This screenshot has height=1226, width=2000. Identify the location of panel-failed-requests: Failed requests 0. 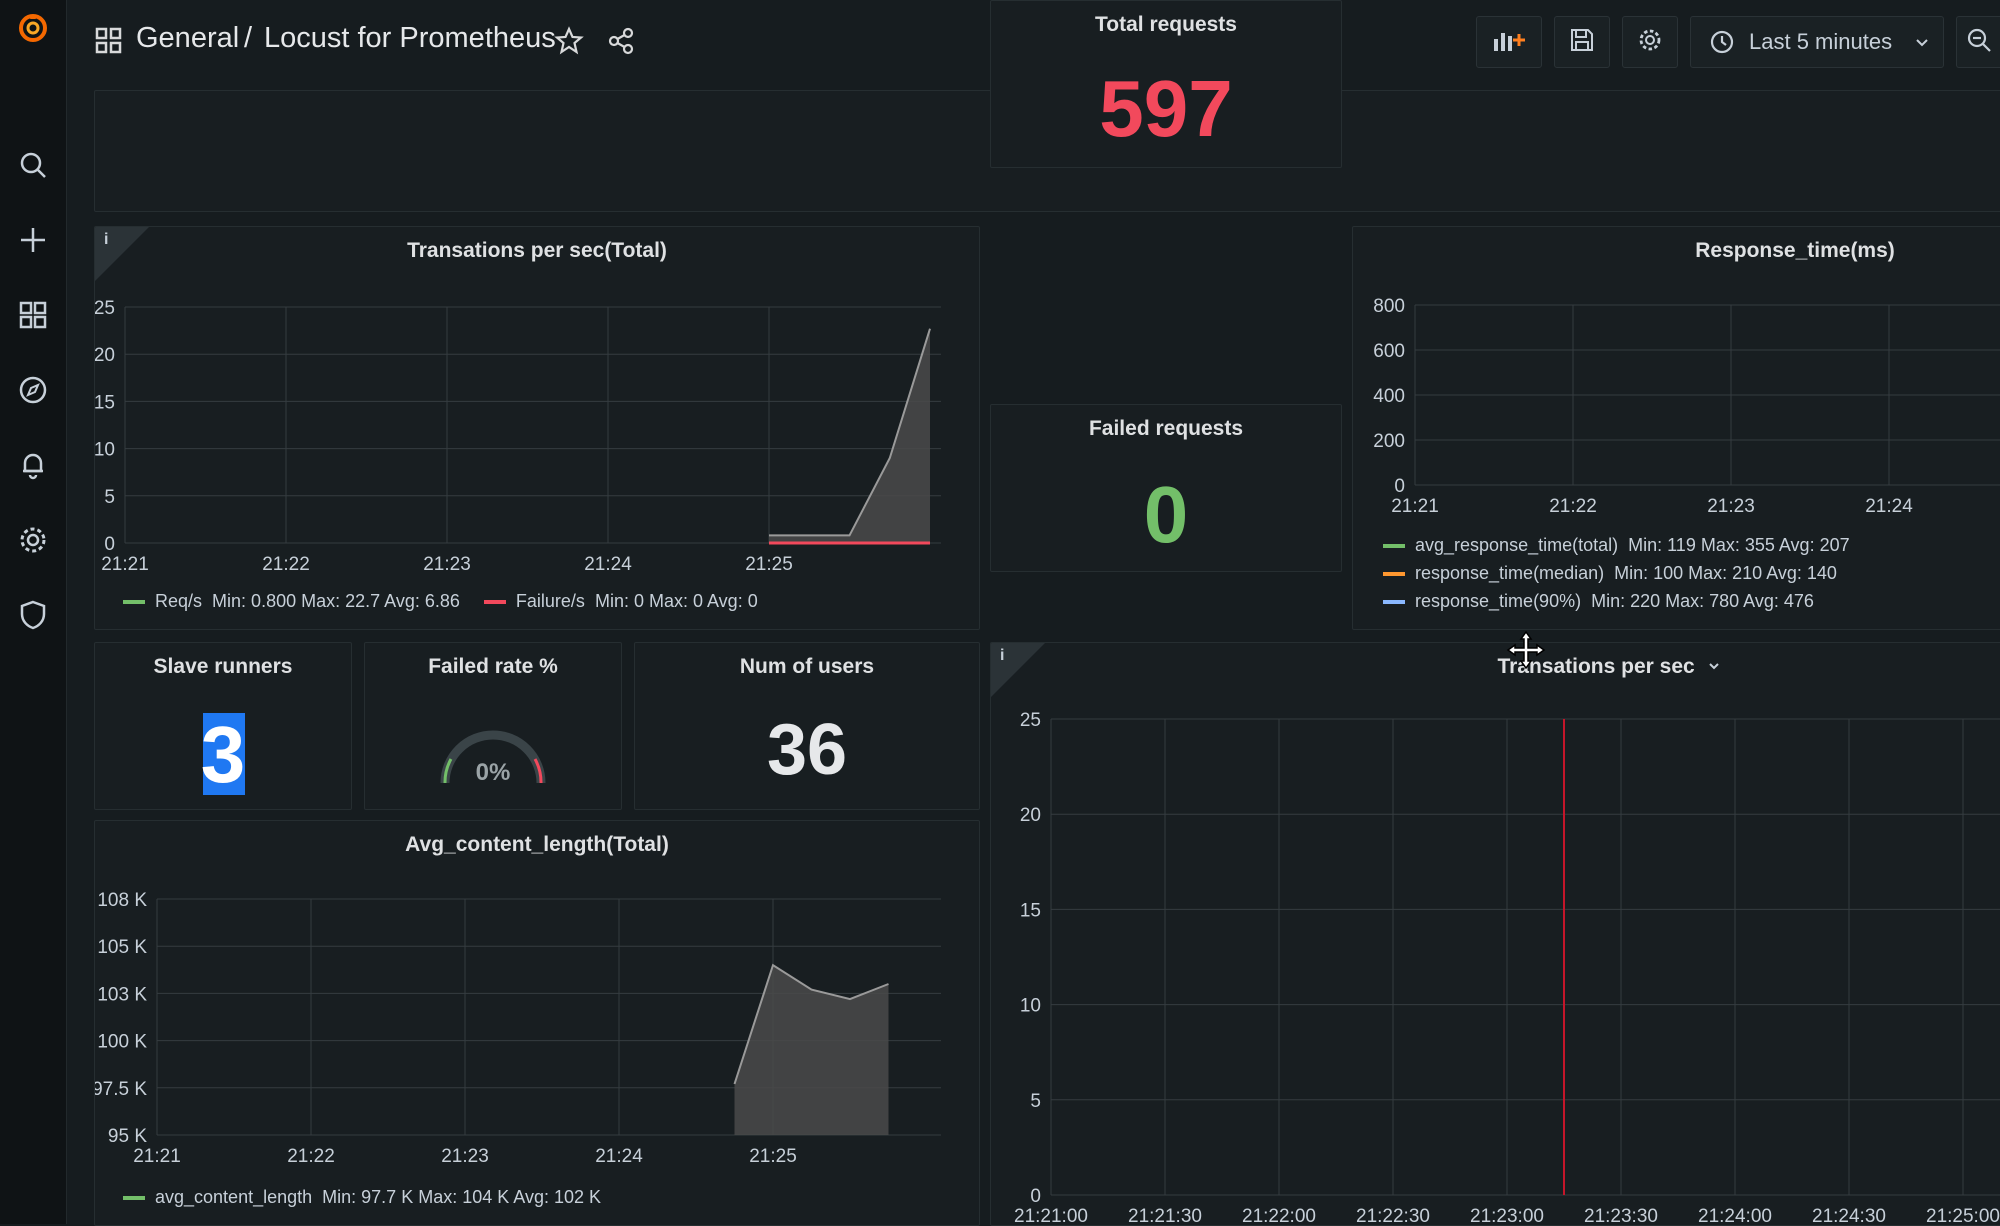
(1166, 488).